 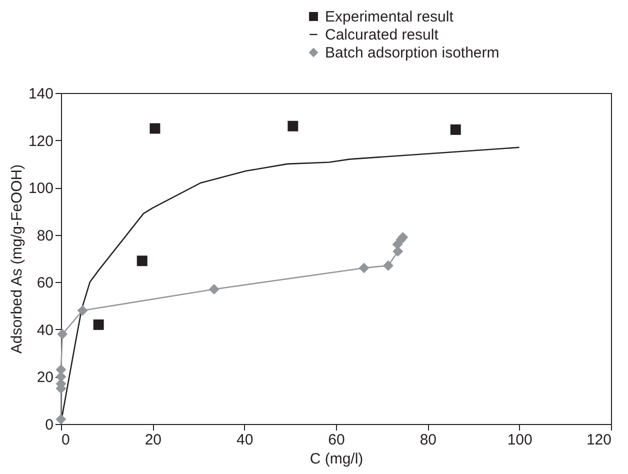 I want to click on x-tick-label: 80, so click(x=428, y=440).